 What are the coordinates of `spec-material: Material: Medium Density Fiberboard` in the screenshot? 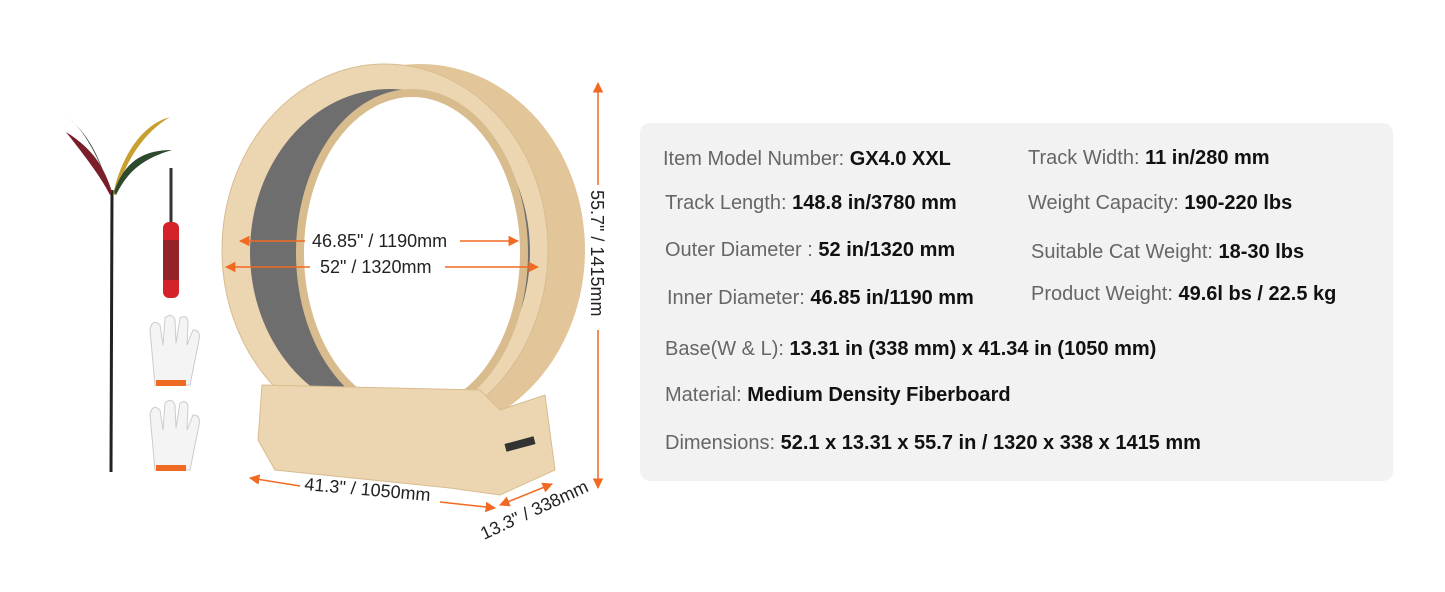 It's located at (838, 395).